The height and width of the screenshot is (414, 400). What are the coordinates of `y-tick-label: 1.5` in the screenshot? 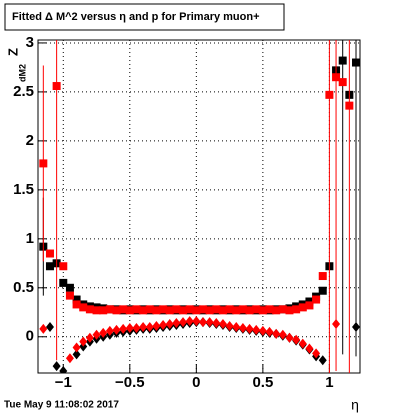 It's located at (23, 189).